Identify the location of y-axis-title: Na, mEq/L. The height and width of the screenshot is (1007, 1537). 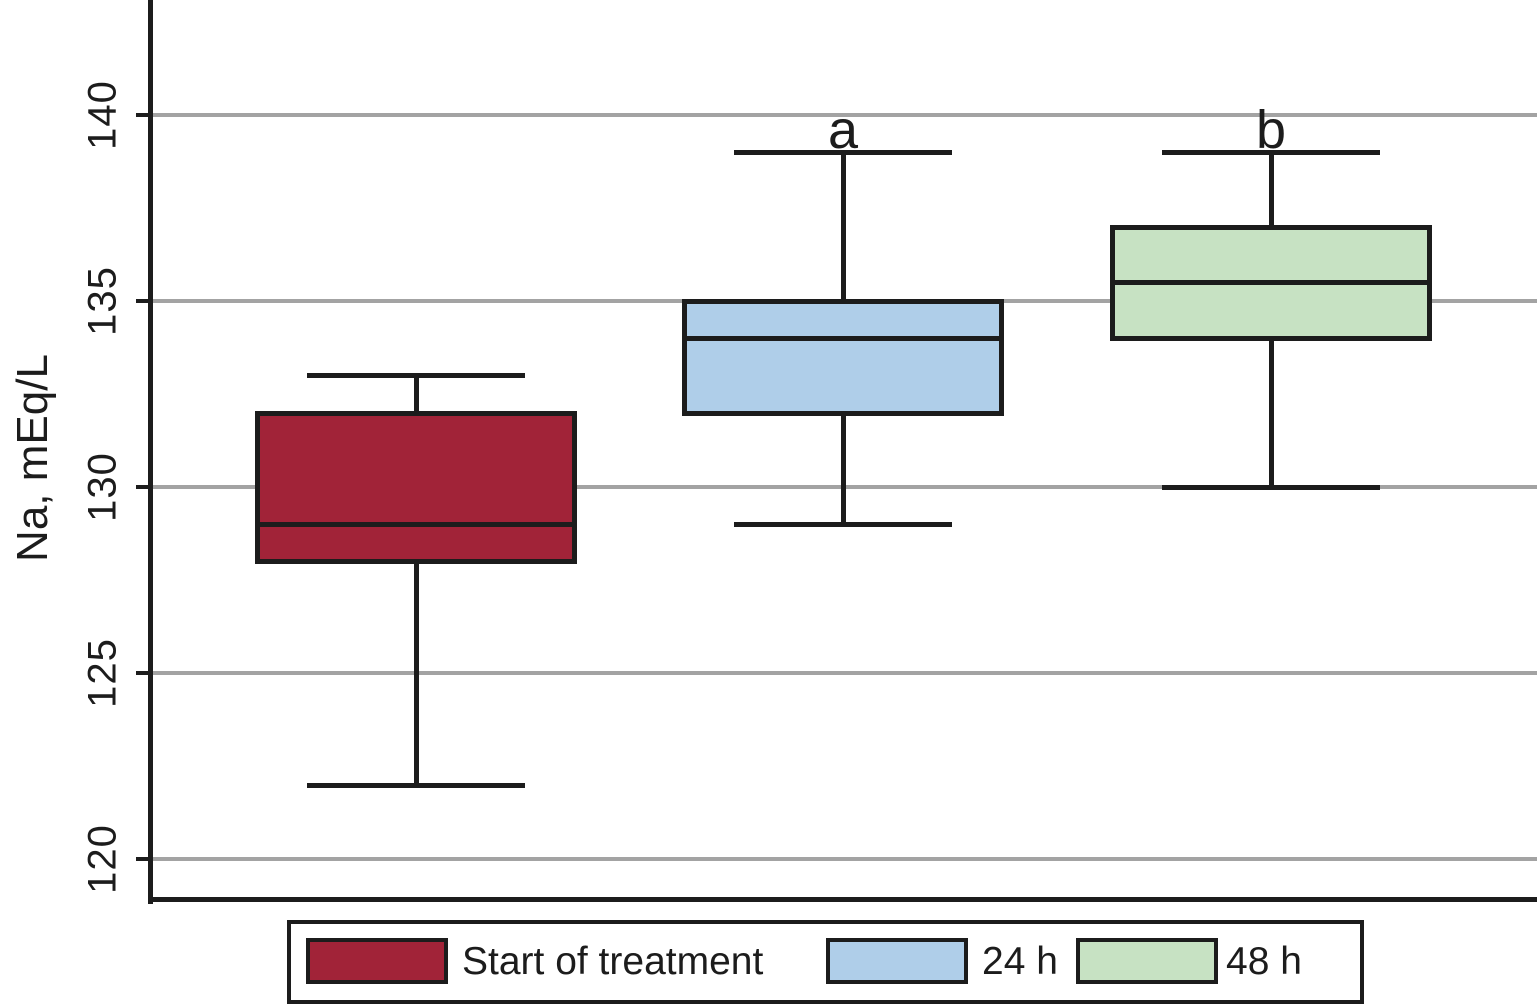
(32, 458).